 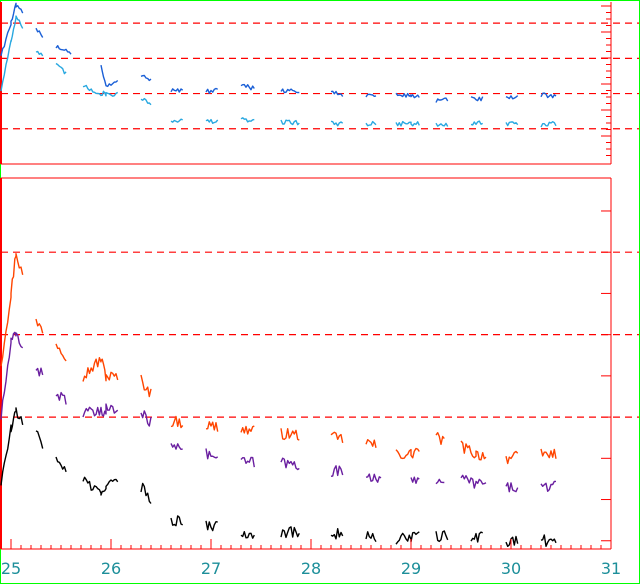 What do you see at coordinates (611, 568) in the screenshot?
I see `x-tick-label-31: 31` at bounding box center [611, 568].